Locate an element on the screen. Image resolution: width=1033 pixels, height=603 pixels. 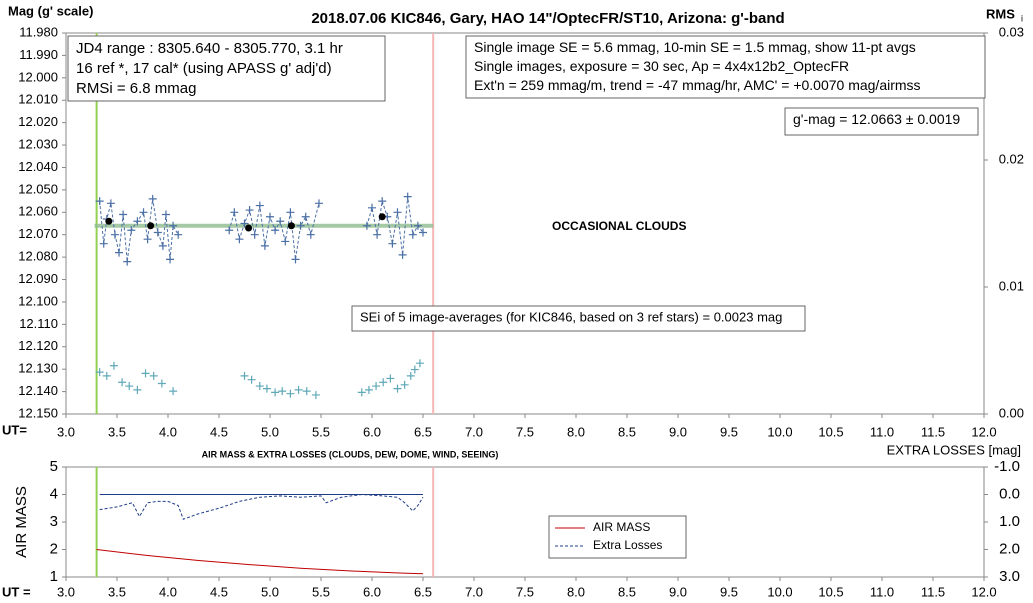
y2-tick-label: 0.0 is located at coordinates (1009, 493).